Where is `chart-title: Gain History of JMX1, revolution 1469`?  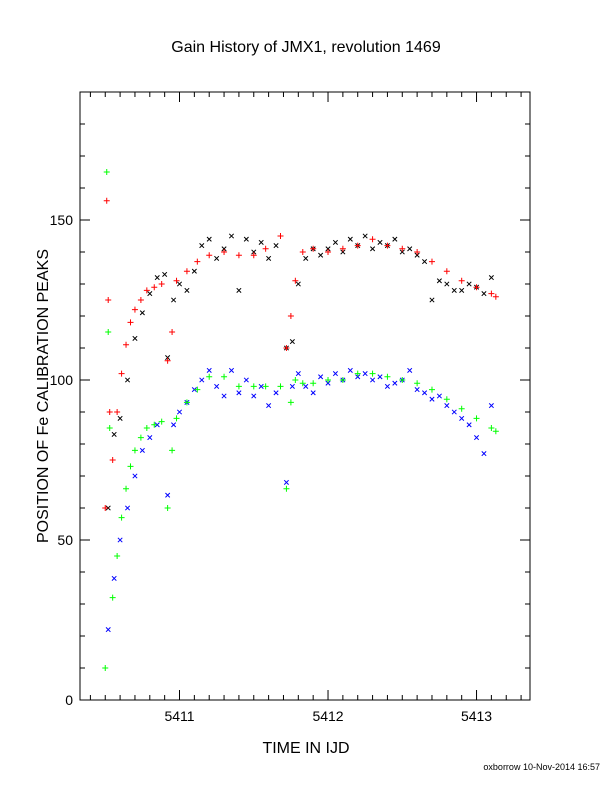 chart-title: Gain History of JMX1, revolution 1469 is located at coordinates (306, 47).